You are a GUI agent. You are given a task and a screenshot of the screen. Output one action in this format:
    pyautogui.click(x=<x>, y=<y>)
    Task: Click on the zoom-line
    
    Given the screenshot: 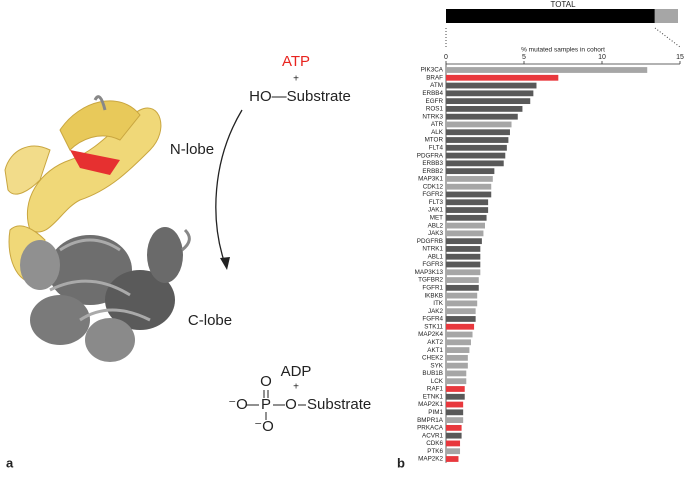 What is the action you would take?
    pyautogui.click(x=667, y=37)
    